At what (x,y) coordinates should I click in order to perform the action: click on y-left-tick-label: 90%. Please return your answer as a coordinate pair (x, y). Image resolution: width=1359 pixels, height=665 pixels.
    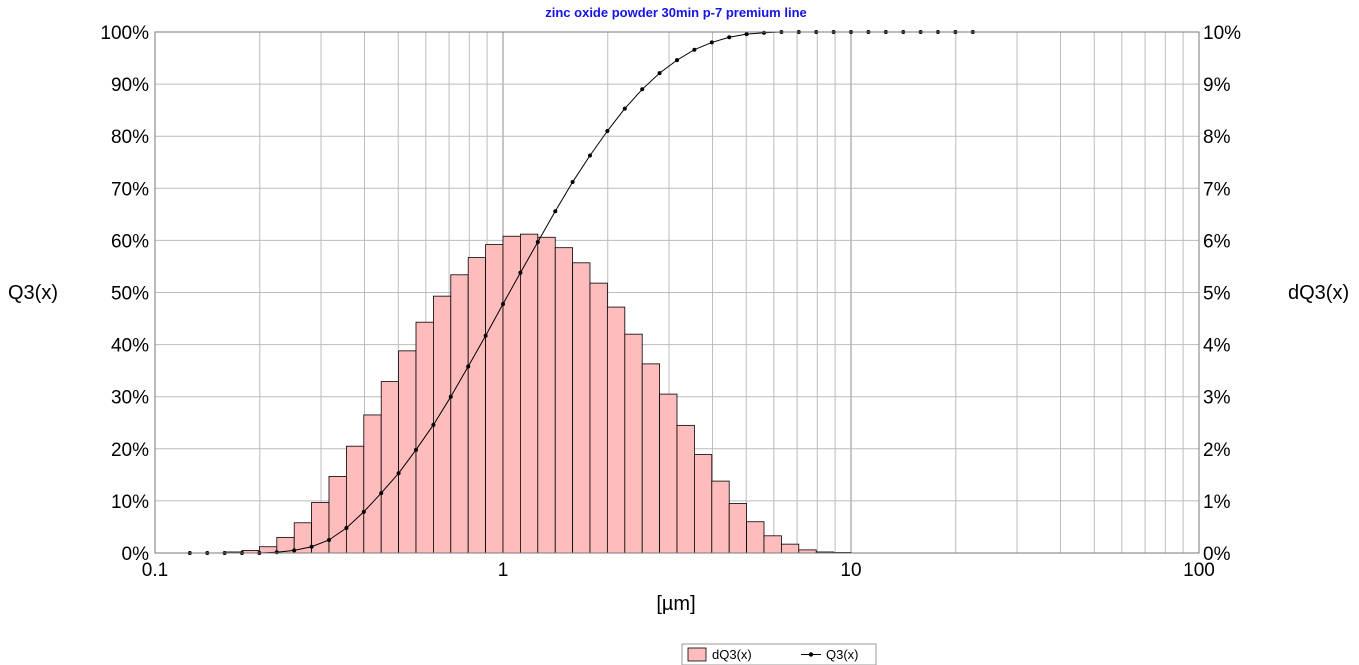
    Looking at the image, I should click on (130, 85).